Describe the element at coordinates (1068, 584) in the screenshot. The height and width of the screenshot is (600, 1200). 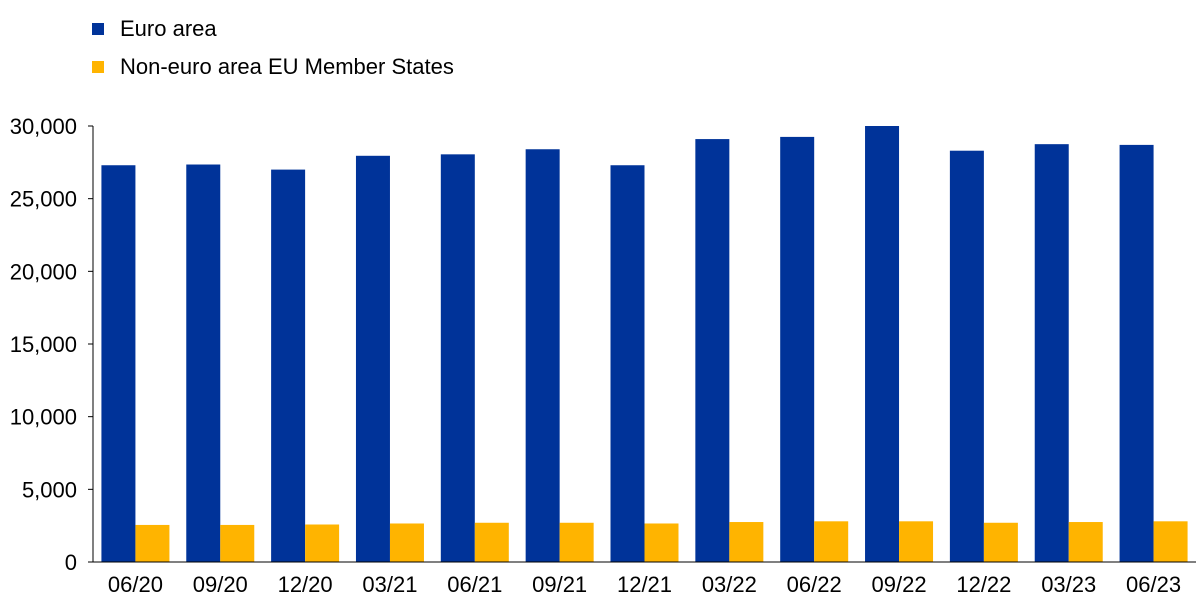
I see `x-tick-label: 03/23` at that location.